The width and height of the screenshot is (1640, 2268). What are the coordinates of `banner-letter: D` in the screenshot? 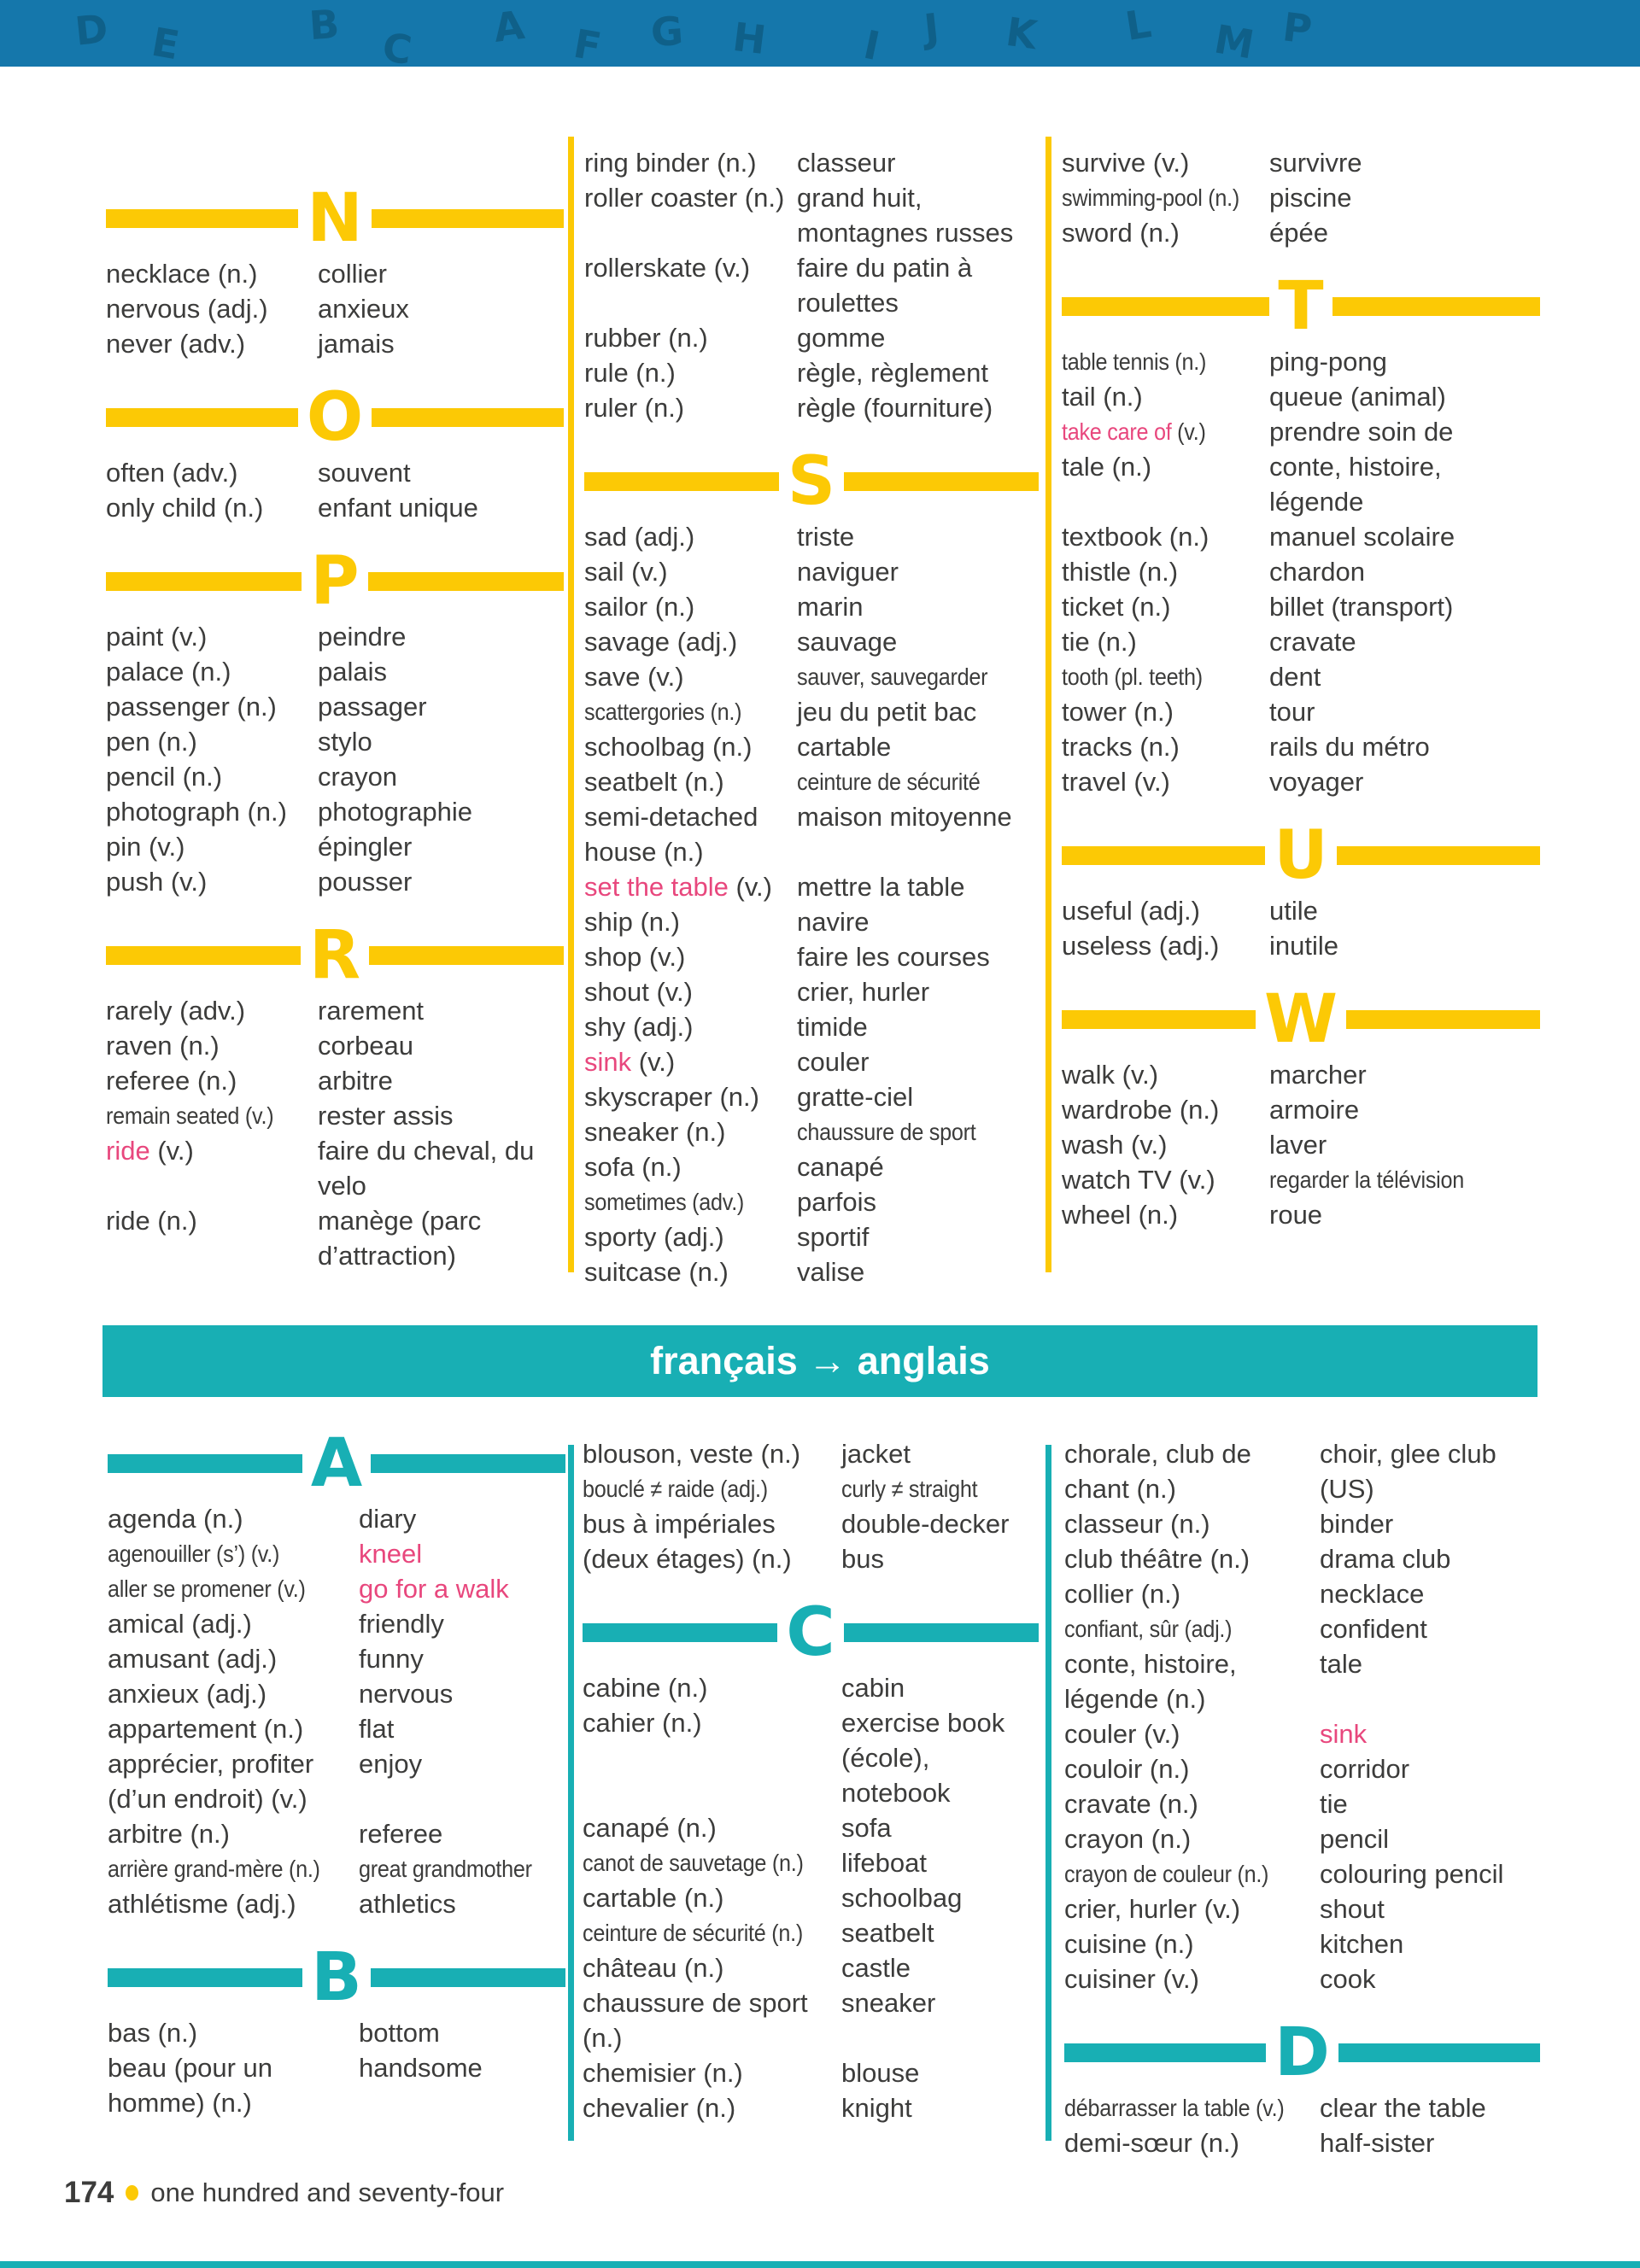 It's located at (91, 30).